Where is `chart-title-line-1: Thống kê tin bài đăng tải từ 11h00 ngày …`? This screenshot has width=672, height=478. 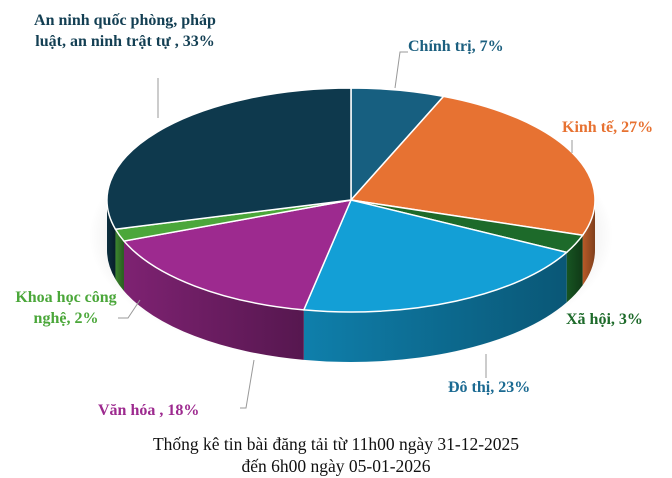 chart-title-line-1: Thống kê tin bài đăng tải từ 11h00 ngày … is located at coordinates (336, 444).